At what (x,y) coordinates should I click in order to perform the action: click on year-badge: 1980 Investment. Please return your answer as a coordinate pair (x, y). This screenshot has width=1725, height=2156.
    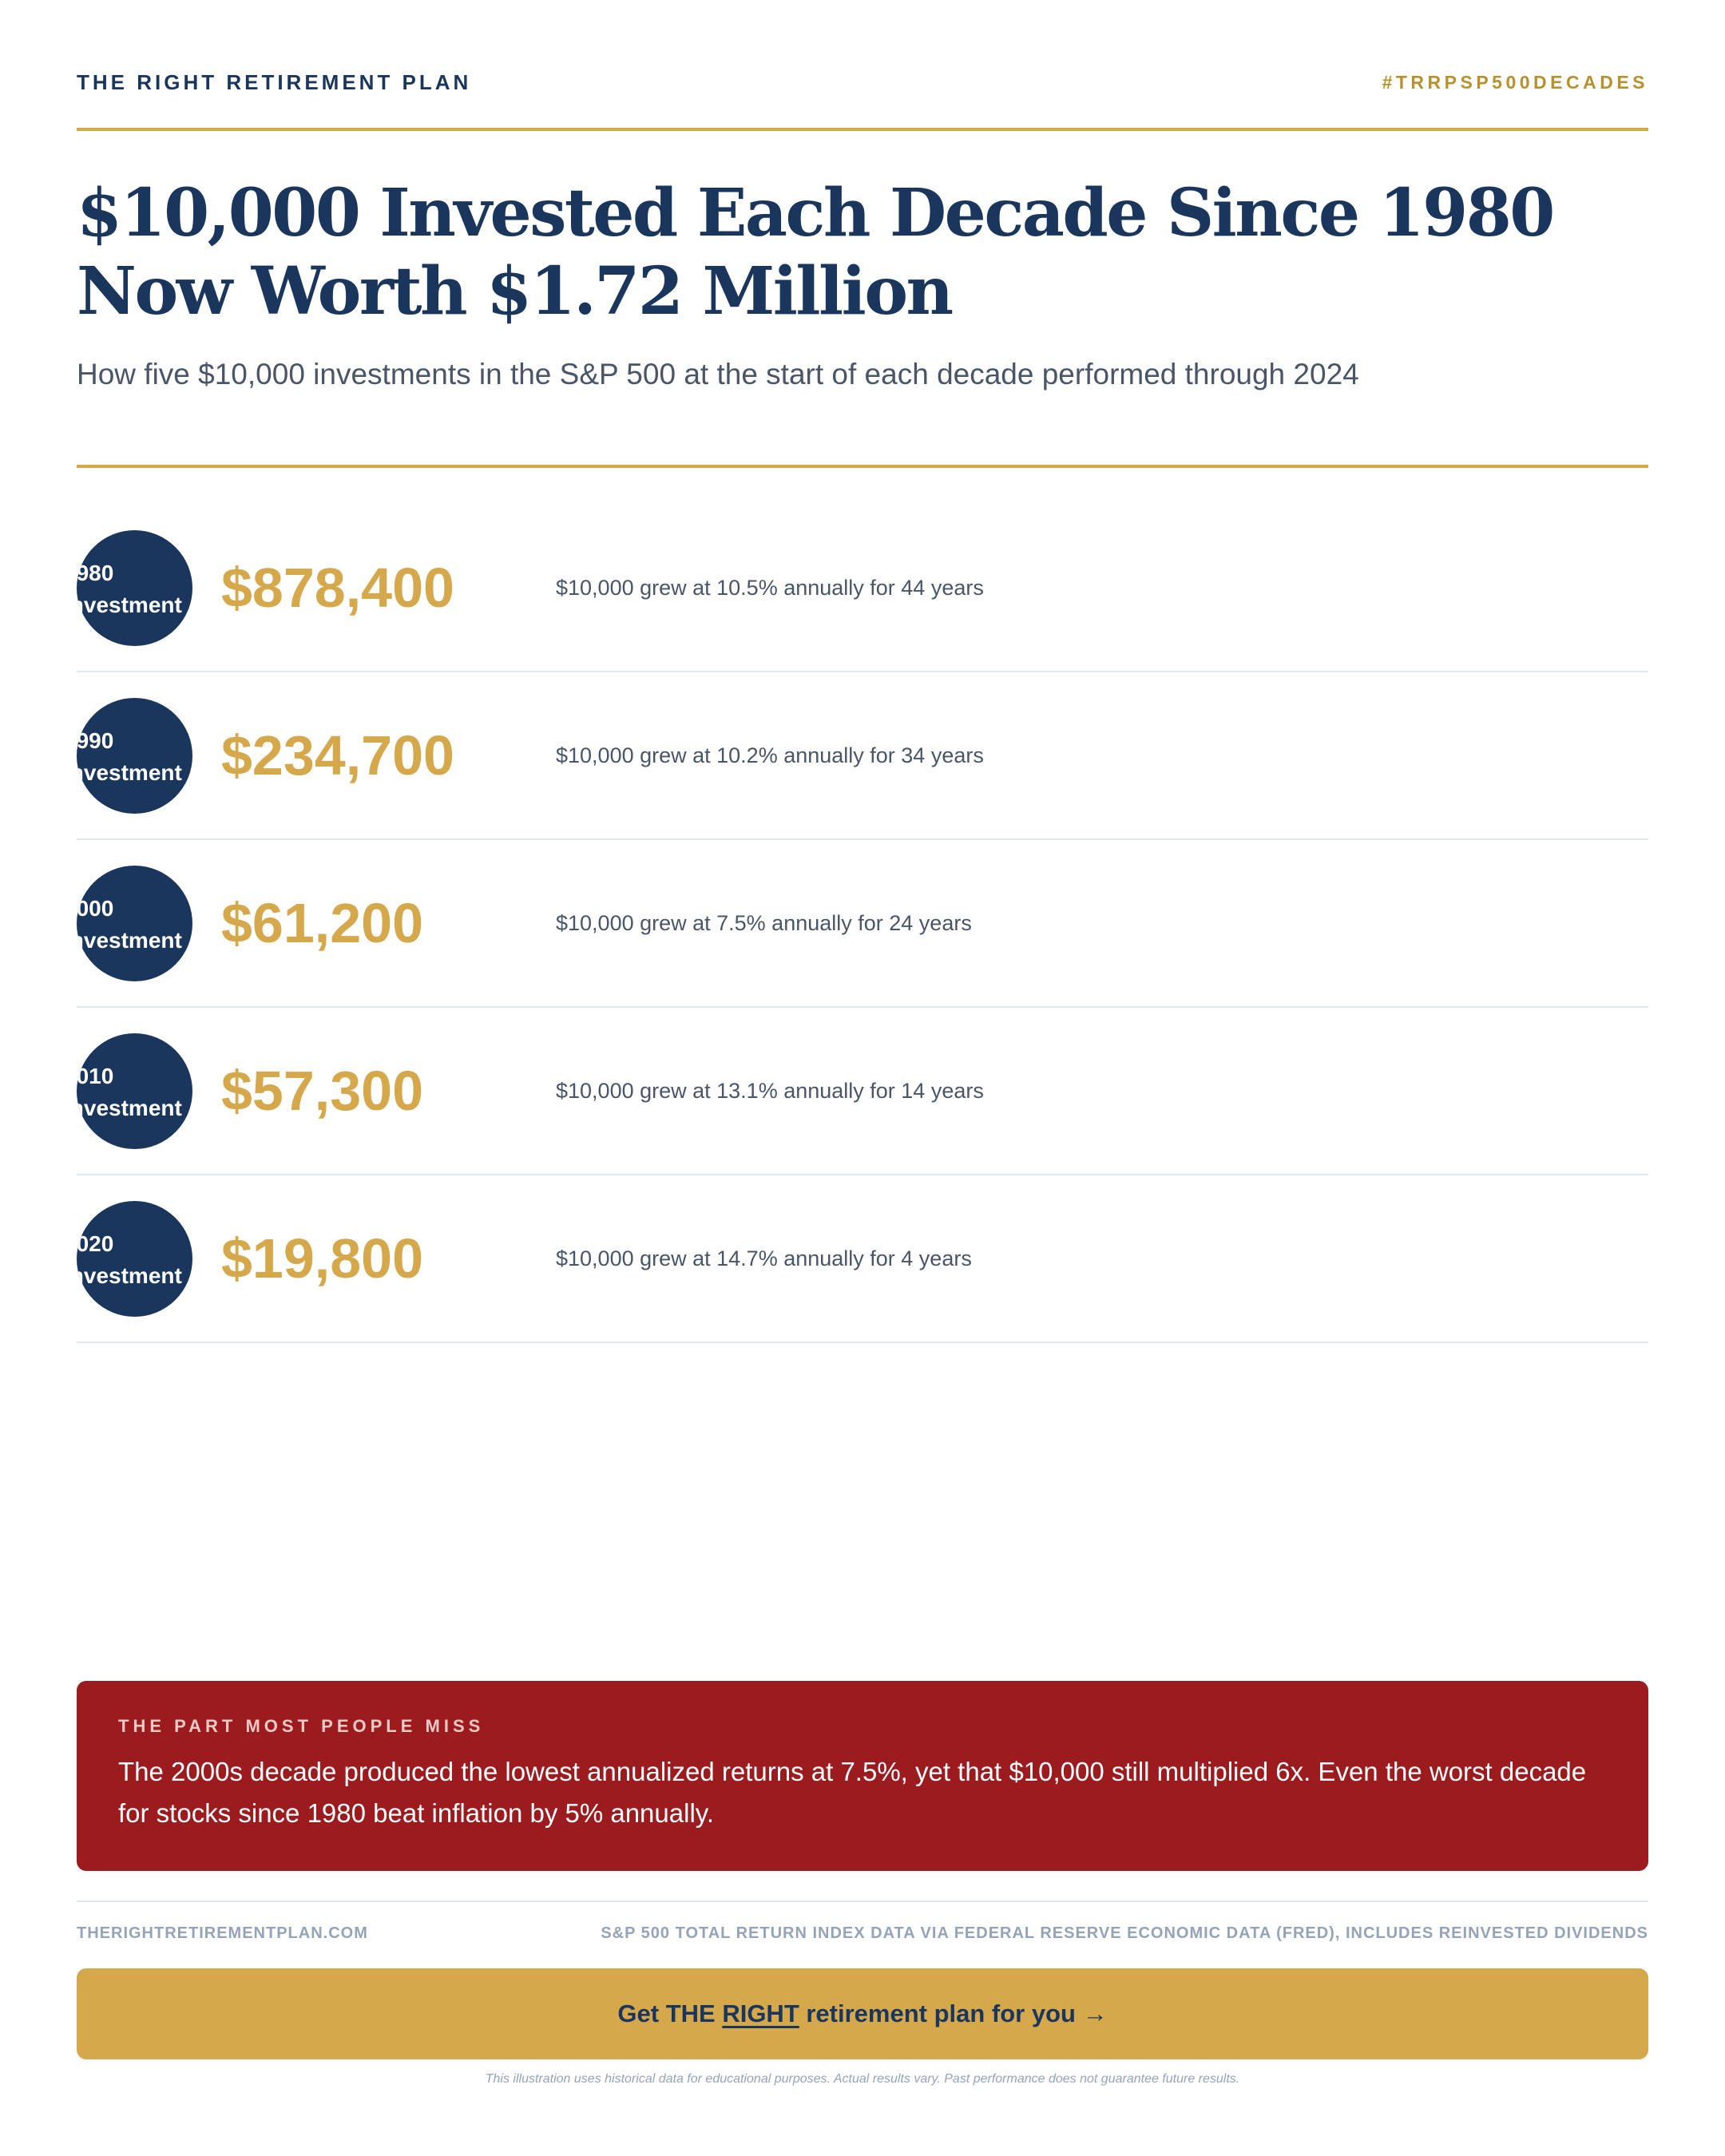
    Looking at the image, I should click on (134, 587).